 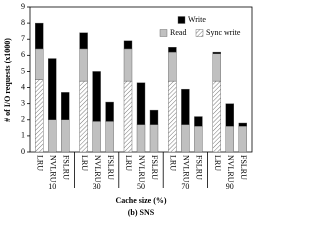 I want to click on y-tick-label: 4, so click(x=23, y=86).